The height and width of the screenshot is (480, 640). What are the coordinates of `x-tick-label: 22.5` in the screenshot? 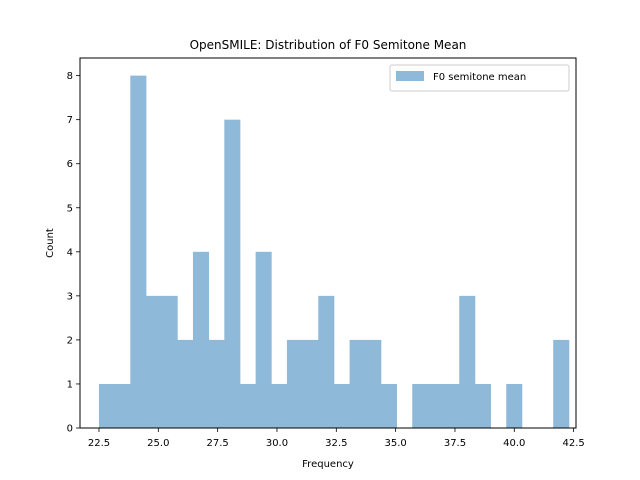 It's located at (99, 443).